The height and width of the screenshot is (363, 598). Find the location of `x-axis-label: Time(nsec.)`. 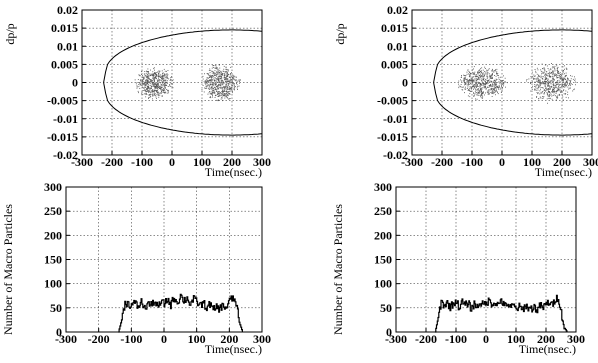

x-axis-label: Time(nsec.) is located at coordinates (233, 172).